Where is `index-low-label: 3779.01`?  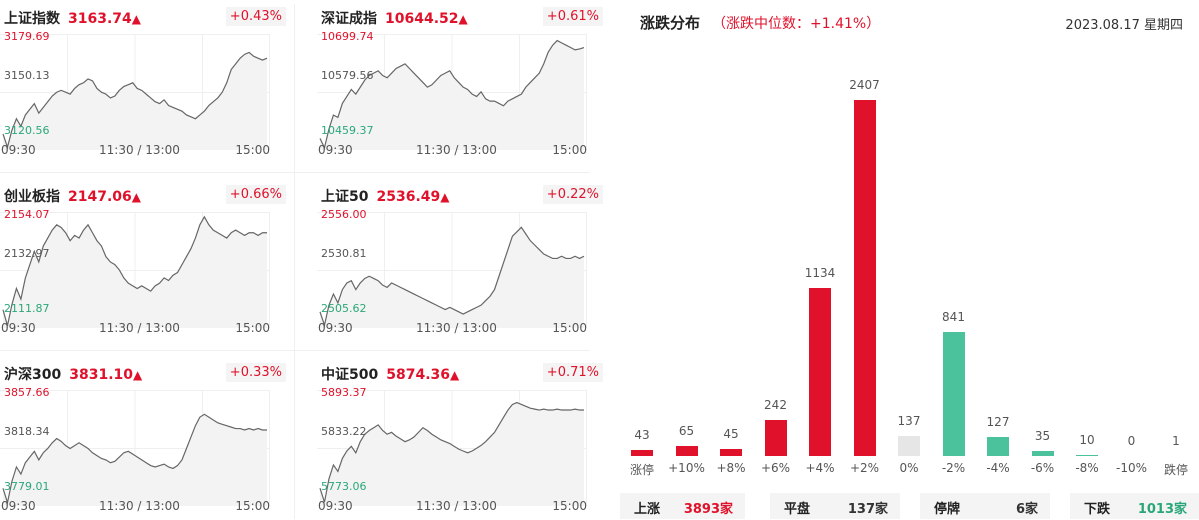 index-low-label: 3779.01 is located at coordinates (27, 486).